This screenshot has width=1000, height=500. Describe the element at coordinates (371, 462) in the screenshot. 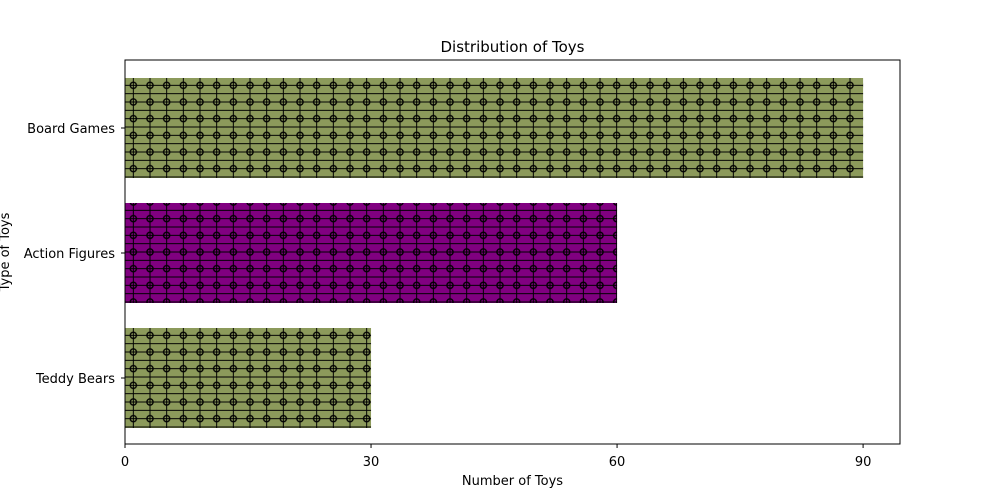

I see `x-tick-label: 30` at that location.